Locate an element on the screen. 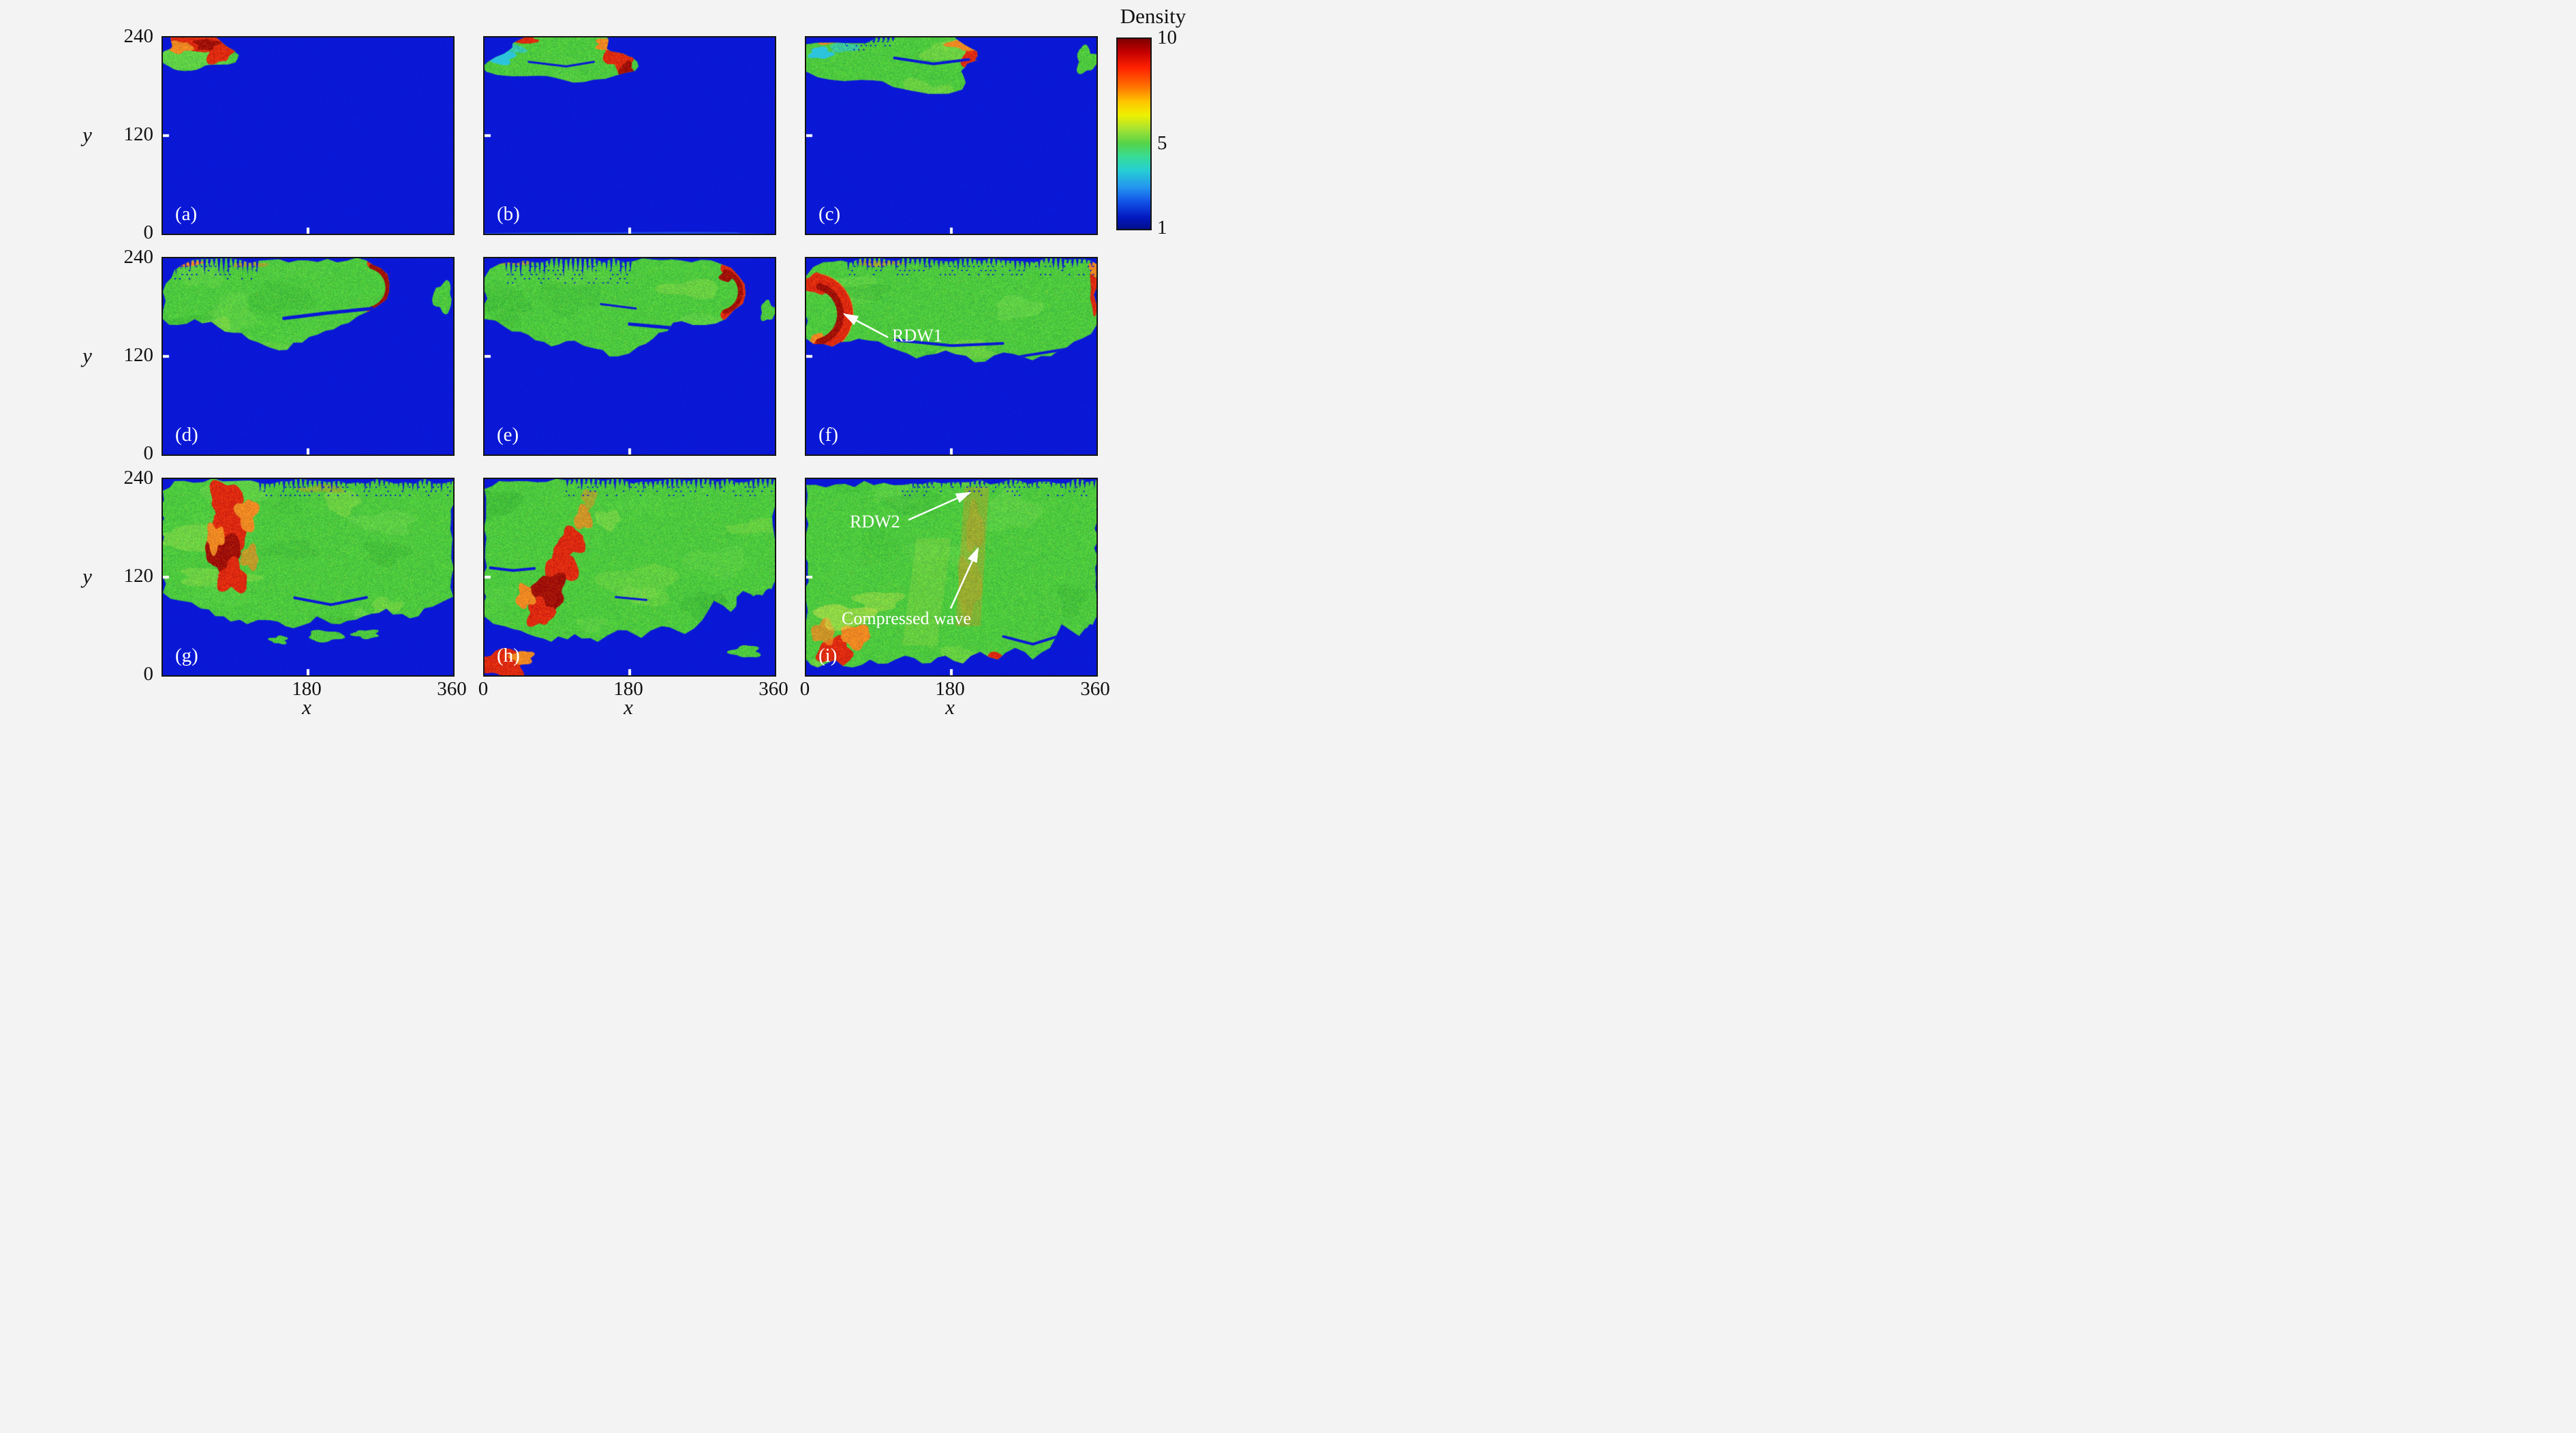 The image size is (2576, 1433). panel-a: (a) is located at coordinates (308, 135).